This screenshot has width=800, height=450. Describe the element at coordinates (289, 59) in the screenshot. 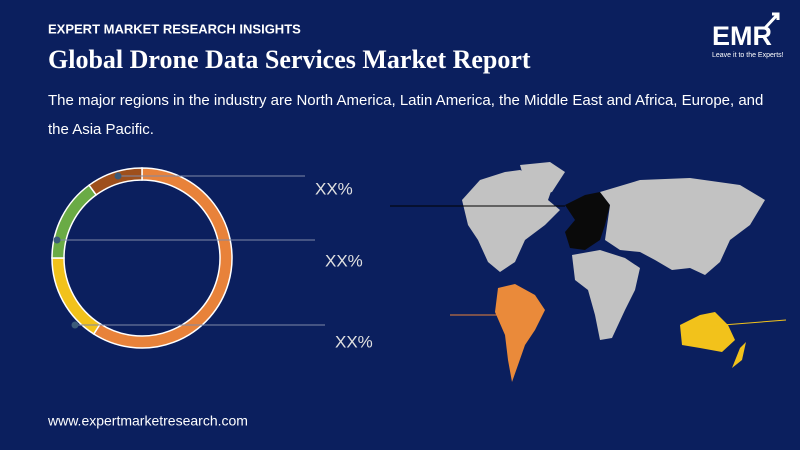

I see `title: Global Drone Data Services Market Report` at that location.